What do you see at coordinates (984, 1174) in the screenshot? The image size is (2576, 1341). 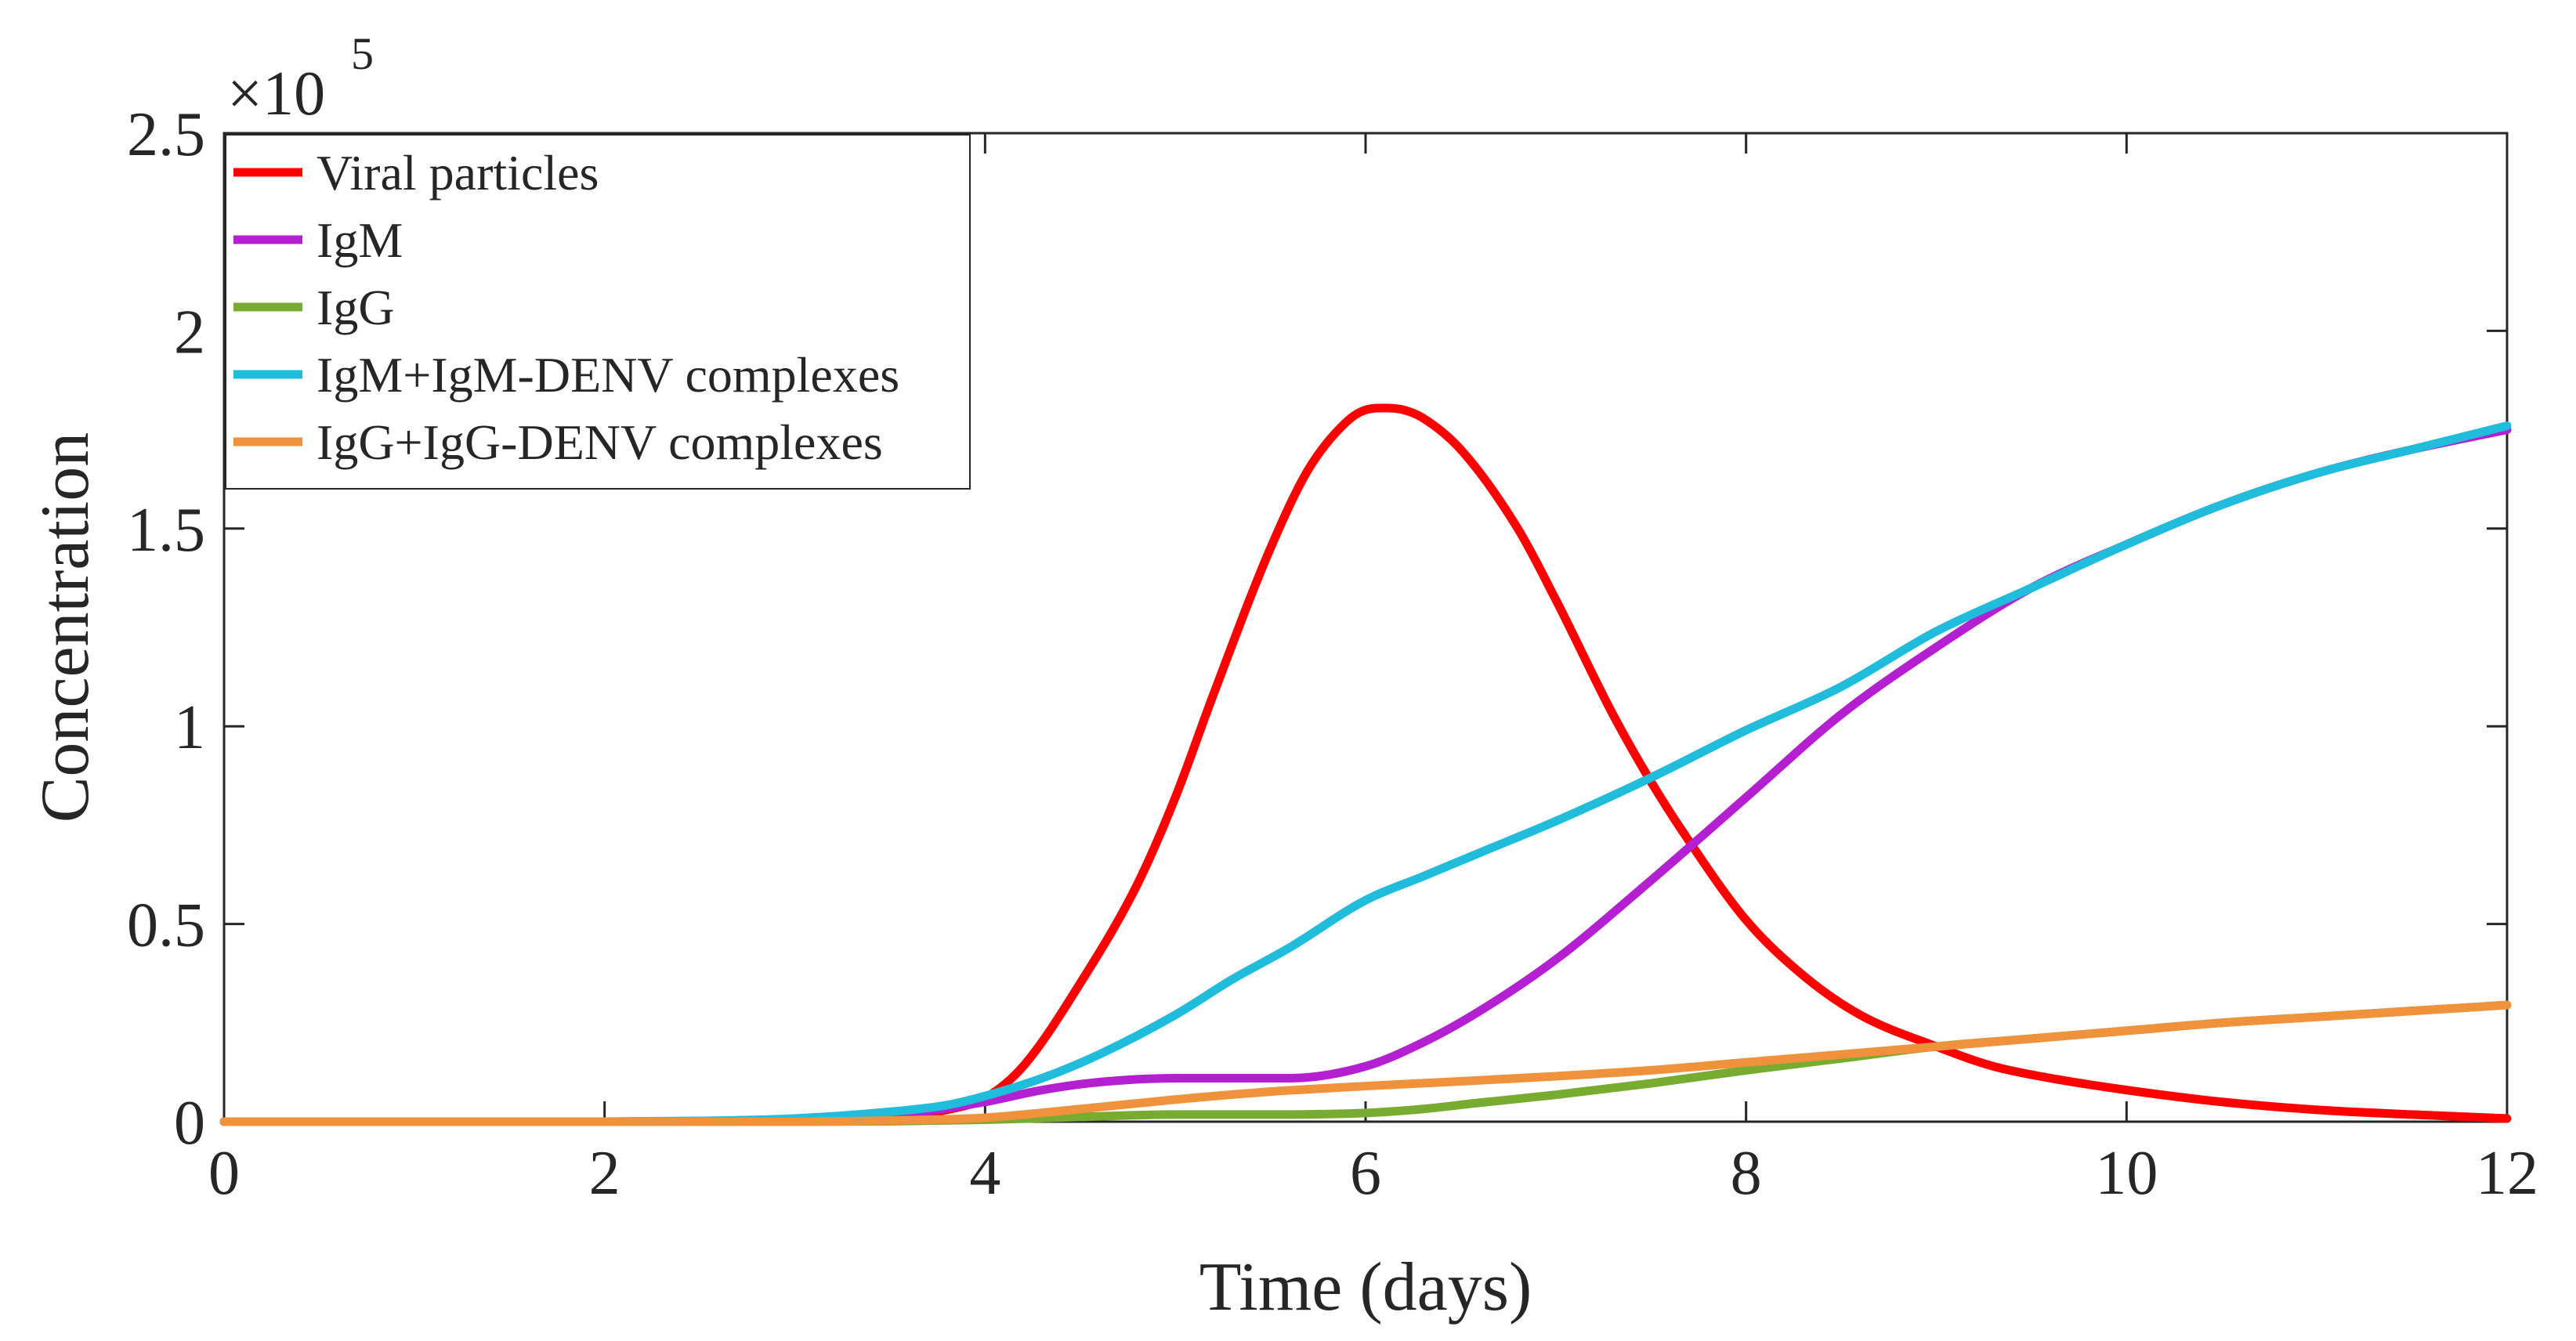 I see `x-tick-label: 4` at bounding box center [984, 1174].